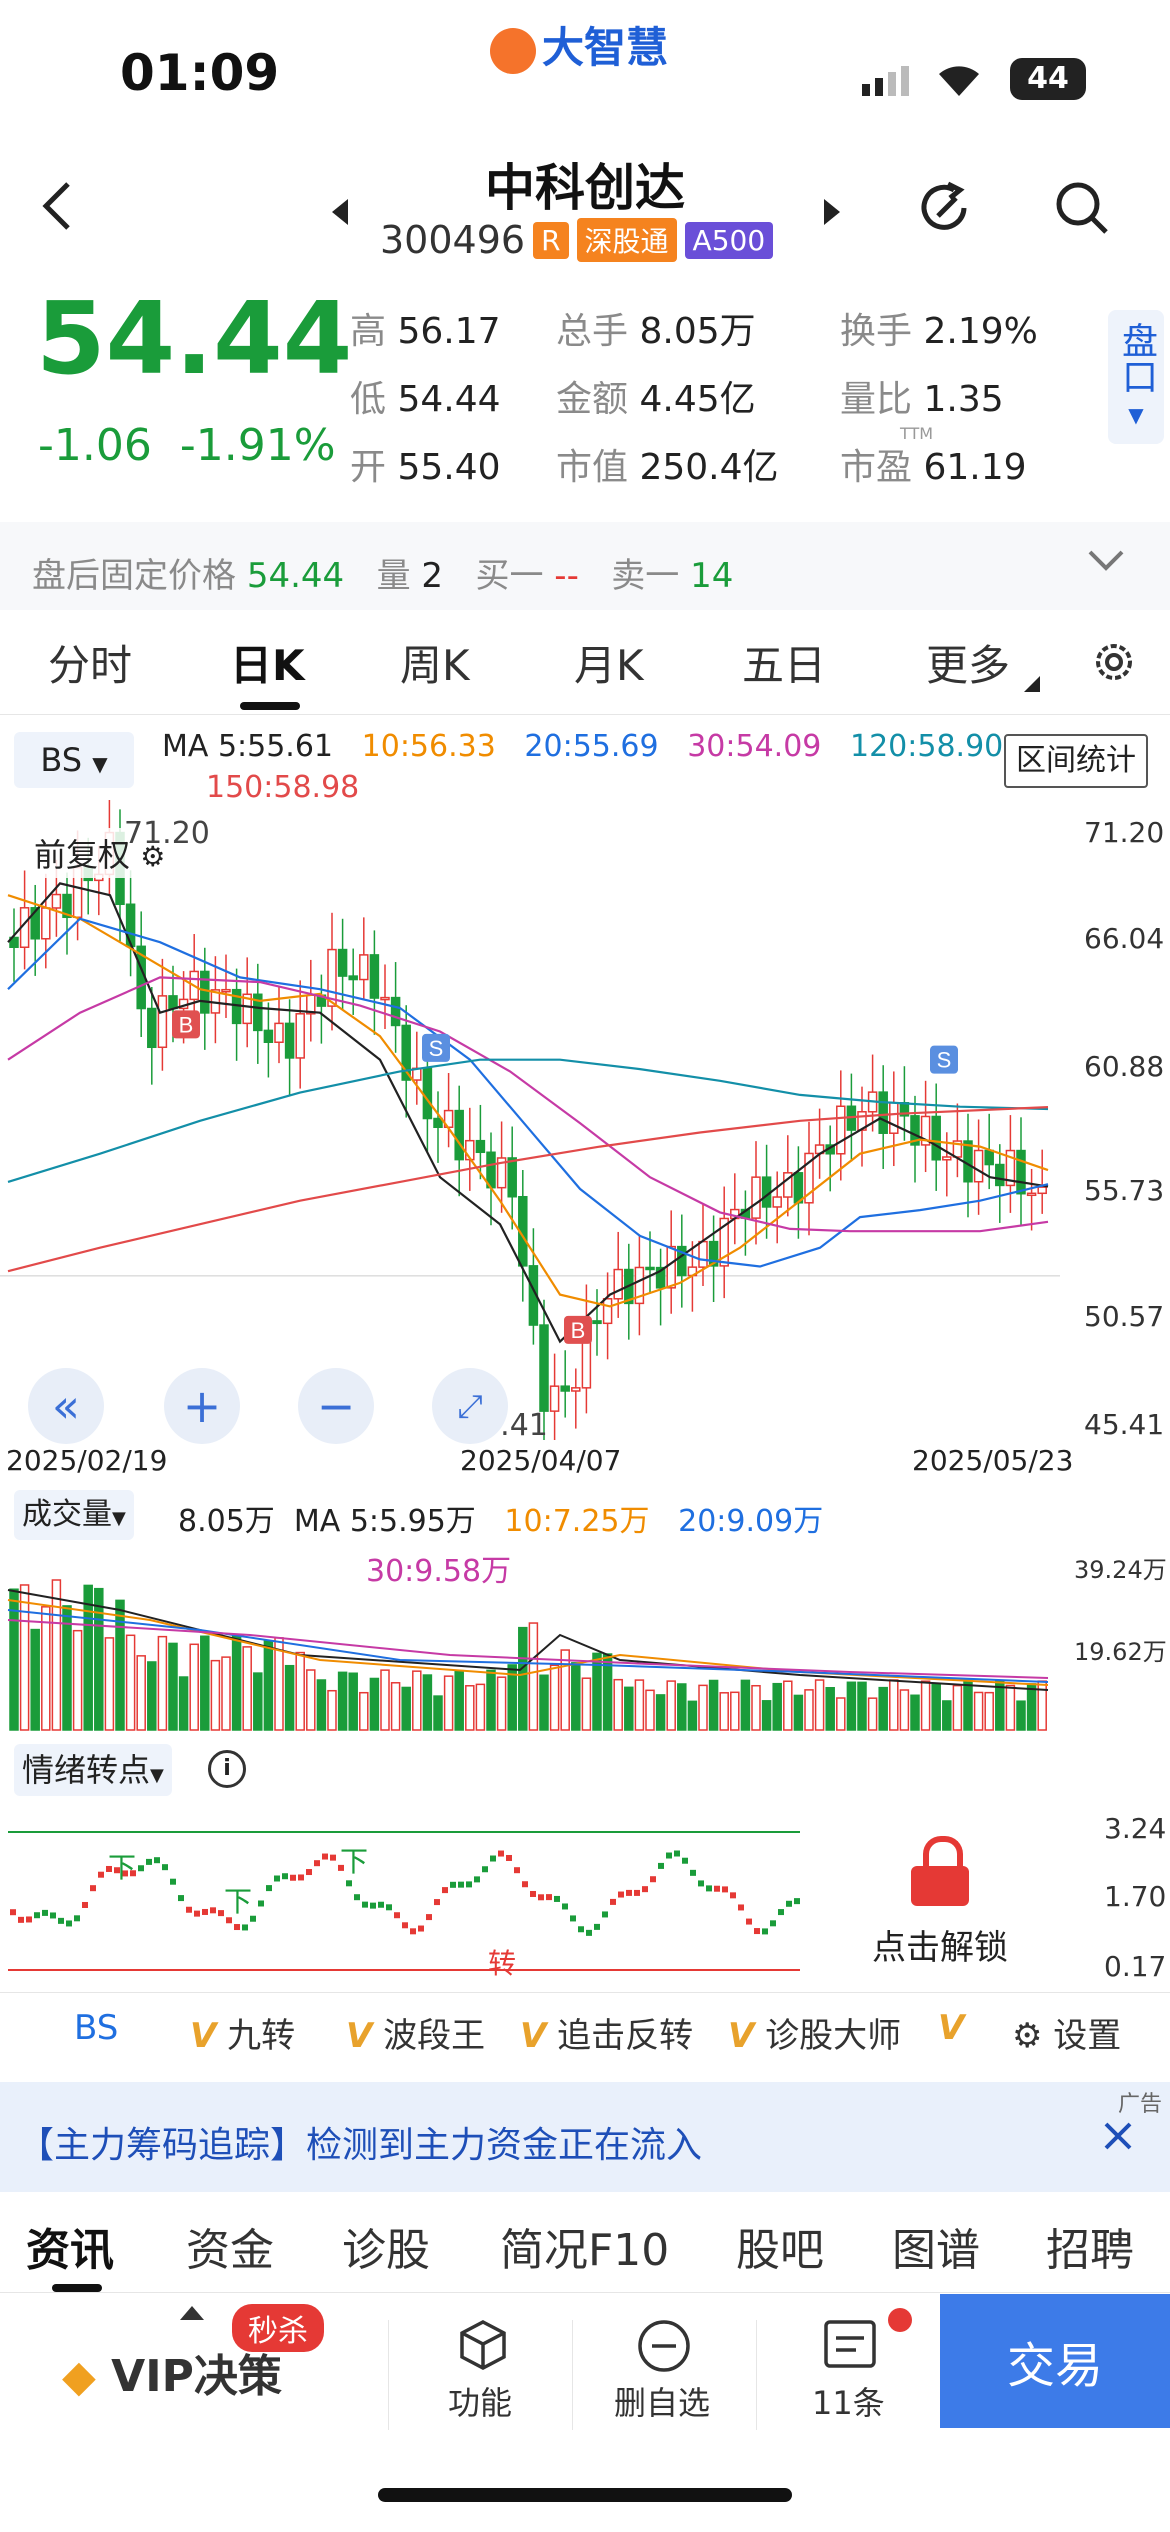 The height and width of the screenshot is (2532, 1170). I want to click on indicator-more: V, so click(951, 2028).